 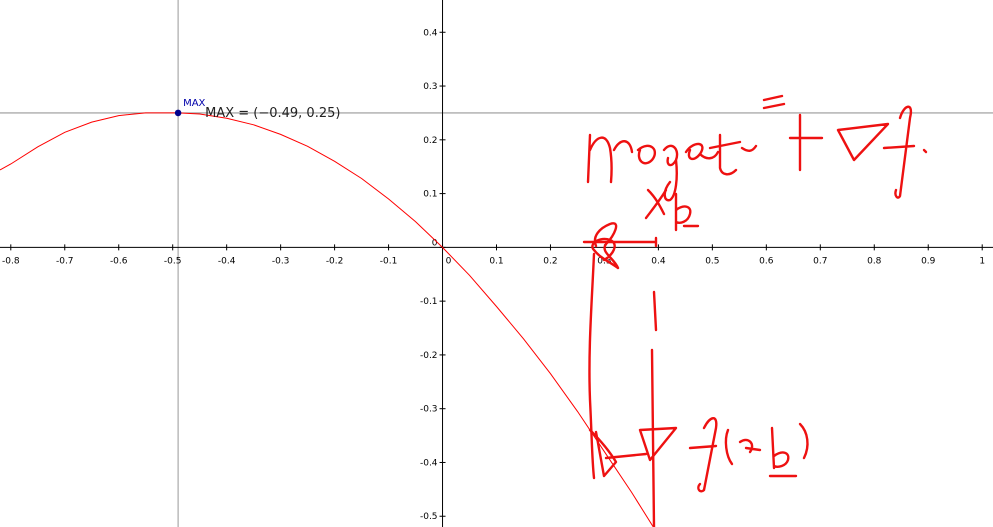 What do you see at coordinates (430, 33) in the screenshot?
I see `y-tick-label: 0.4` at bounding box center [430, 33].